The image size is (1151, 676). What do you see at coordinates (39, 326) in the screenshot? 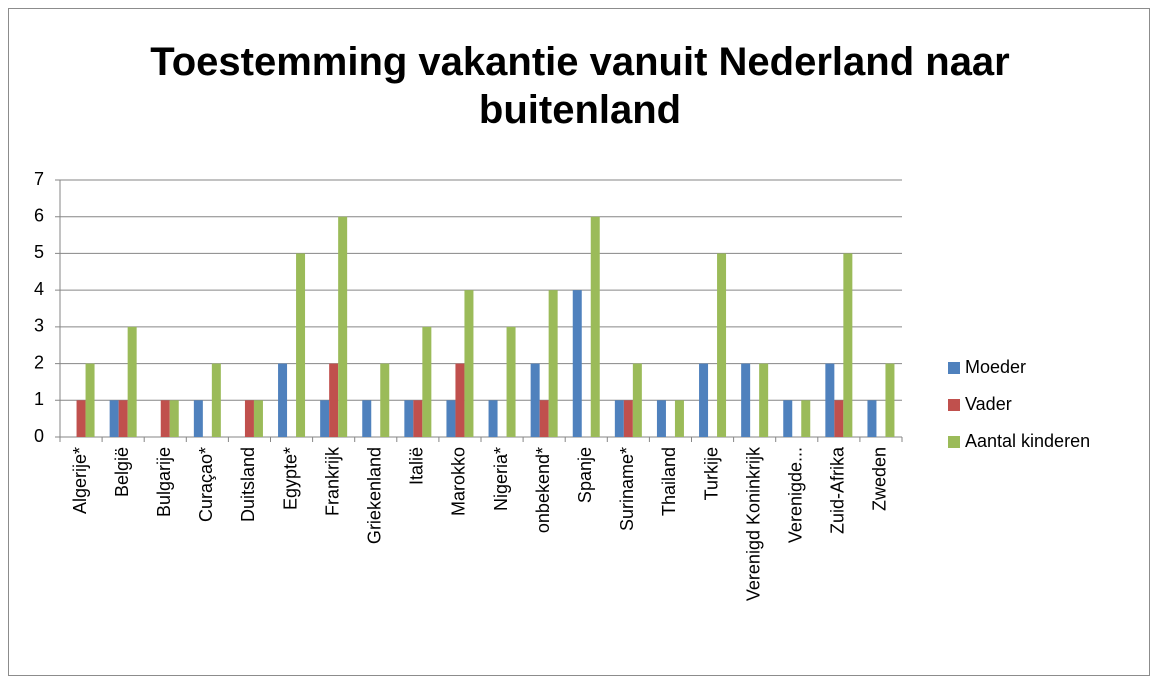
I see `y-tick-label: 3` at bounding box center [39, 326].